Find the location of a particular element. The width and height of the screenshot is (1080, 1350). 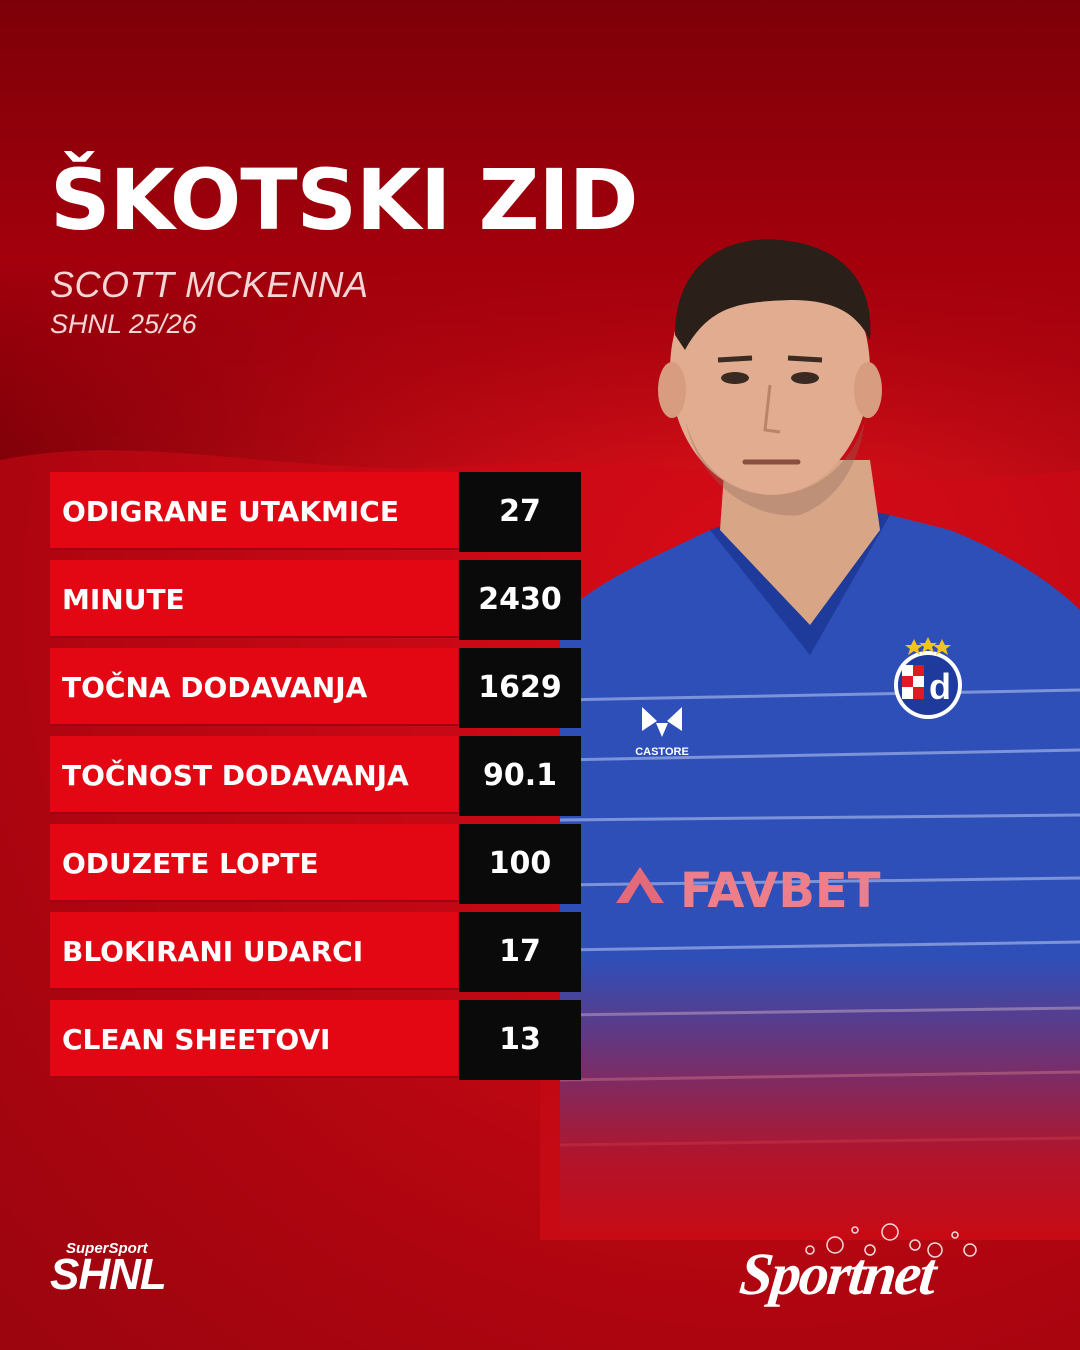

stat-row-blocked-shots: BLOKIRANI UDARCI 17 is located at coordinates (315, 952).